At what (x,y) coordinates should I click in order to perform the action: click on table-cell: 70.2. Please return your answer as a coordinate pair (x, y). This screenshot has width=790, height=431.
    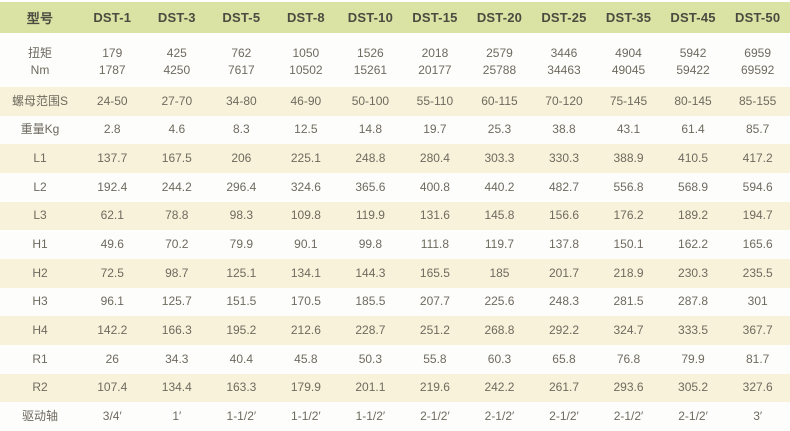
    Looking at the image, I should click on (177, 244).